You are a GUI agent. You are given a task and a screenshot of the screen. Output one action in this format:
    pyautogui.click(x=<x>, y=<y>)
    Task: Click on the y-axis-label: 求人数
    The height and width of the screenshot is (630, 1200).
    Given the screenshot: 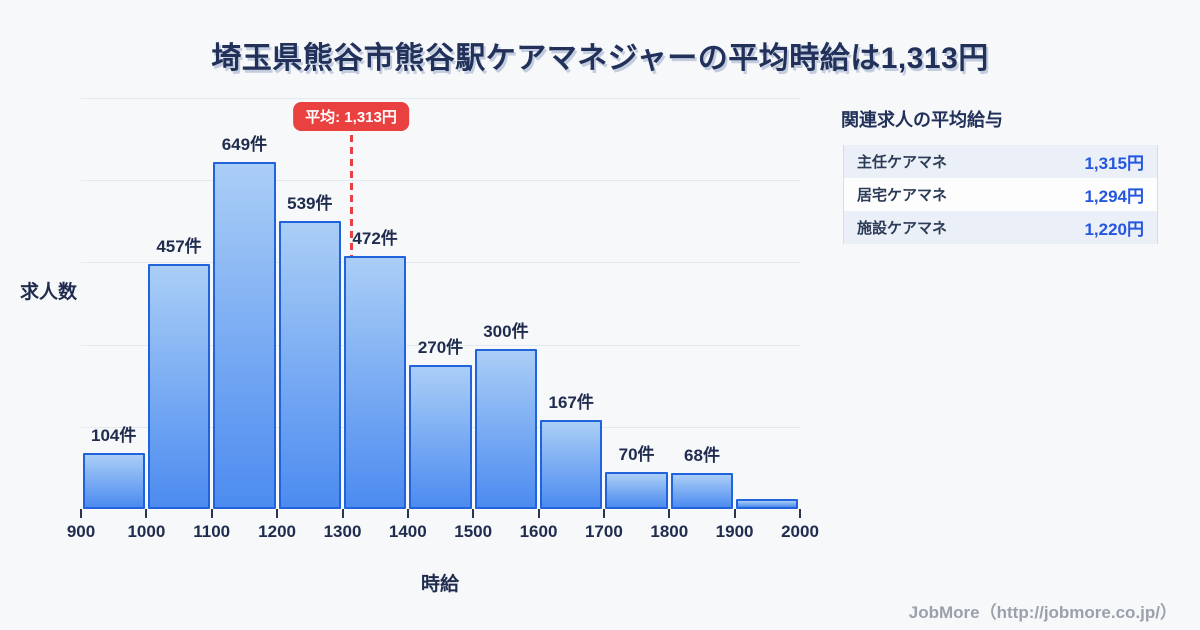 What is the action you would take?
    pyautogui.click(x=49, y=292)
    